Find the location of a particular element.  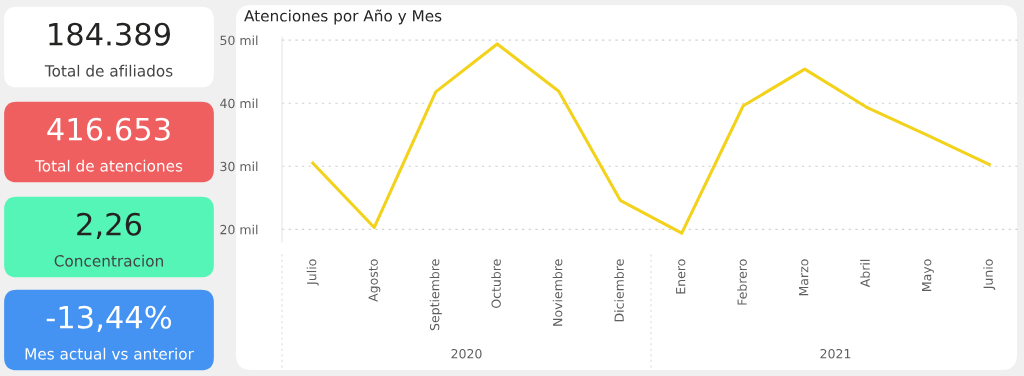

x-tick-label: Agosto is located at coordinates (374, 280).